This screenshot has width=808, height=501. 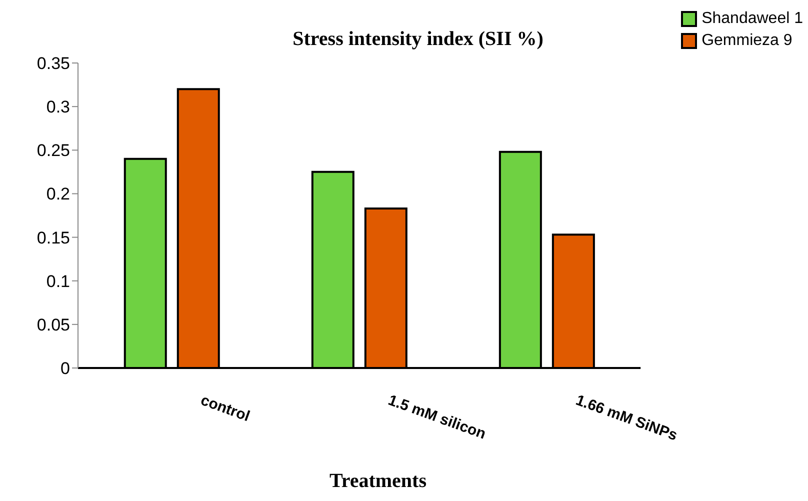 I want to click on x-tick-label: 1.5 mM silicon, so click(x=437, y=417).